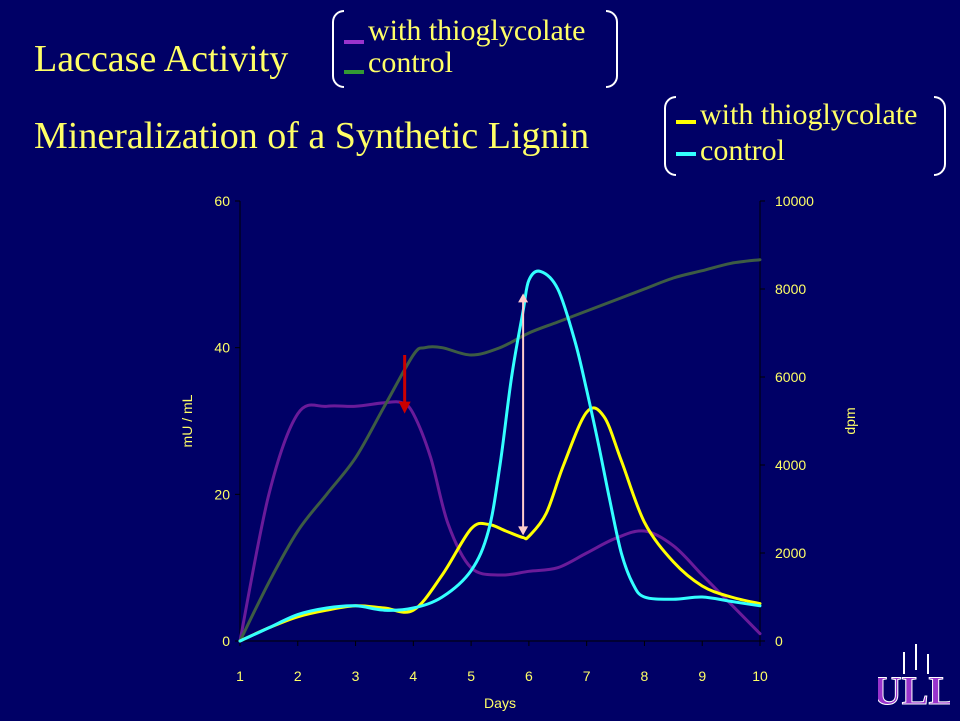 This screenshot has width=960, height=721. Describe the element at coordinates (790, 377) in the screenshot. I see `y-right-tick-label: 6000` at that location.